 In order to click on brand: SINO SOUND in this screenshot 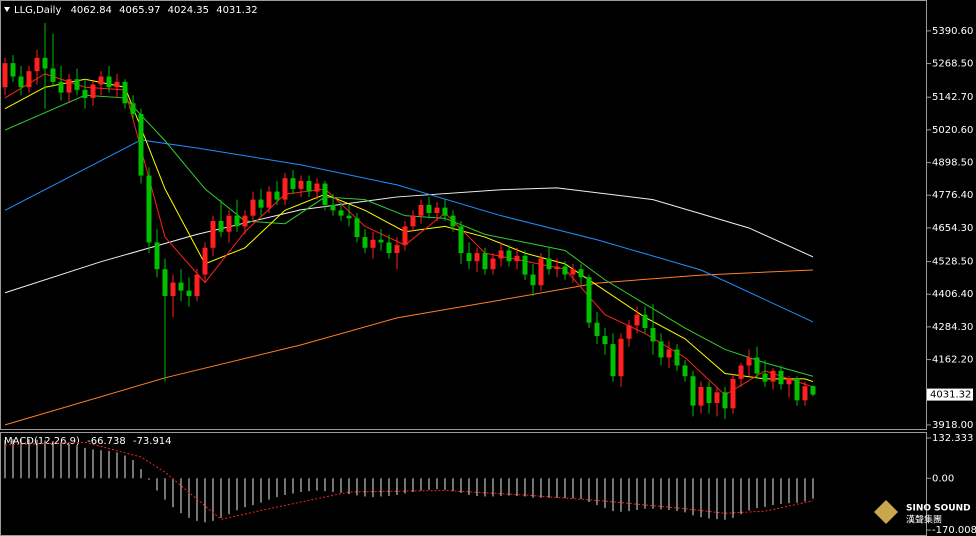, I will do `click(938, 509)`.